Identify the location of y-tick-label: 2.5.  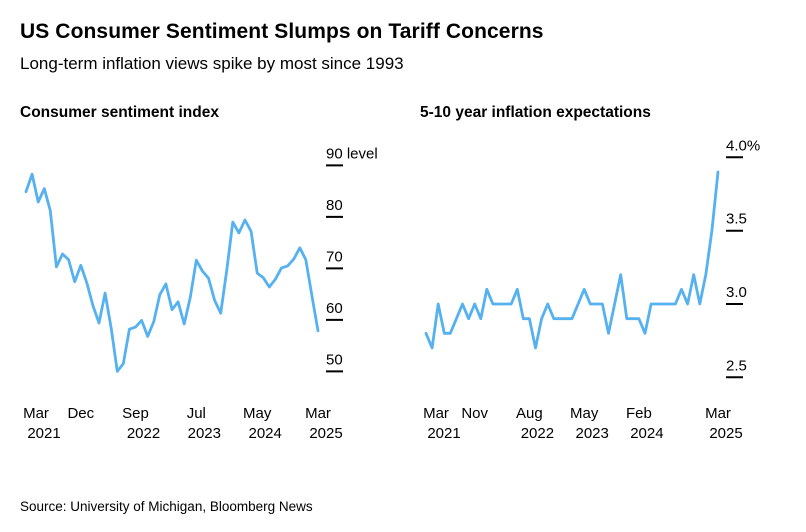
(736, 365).